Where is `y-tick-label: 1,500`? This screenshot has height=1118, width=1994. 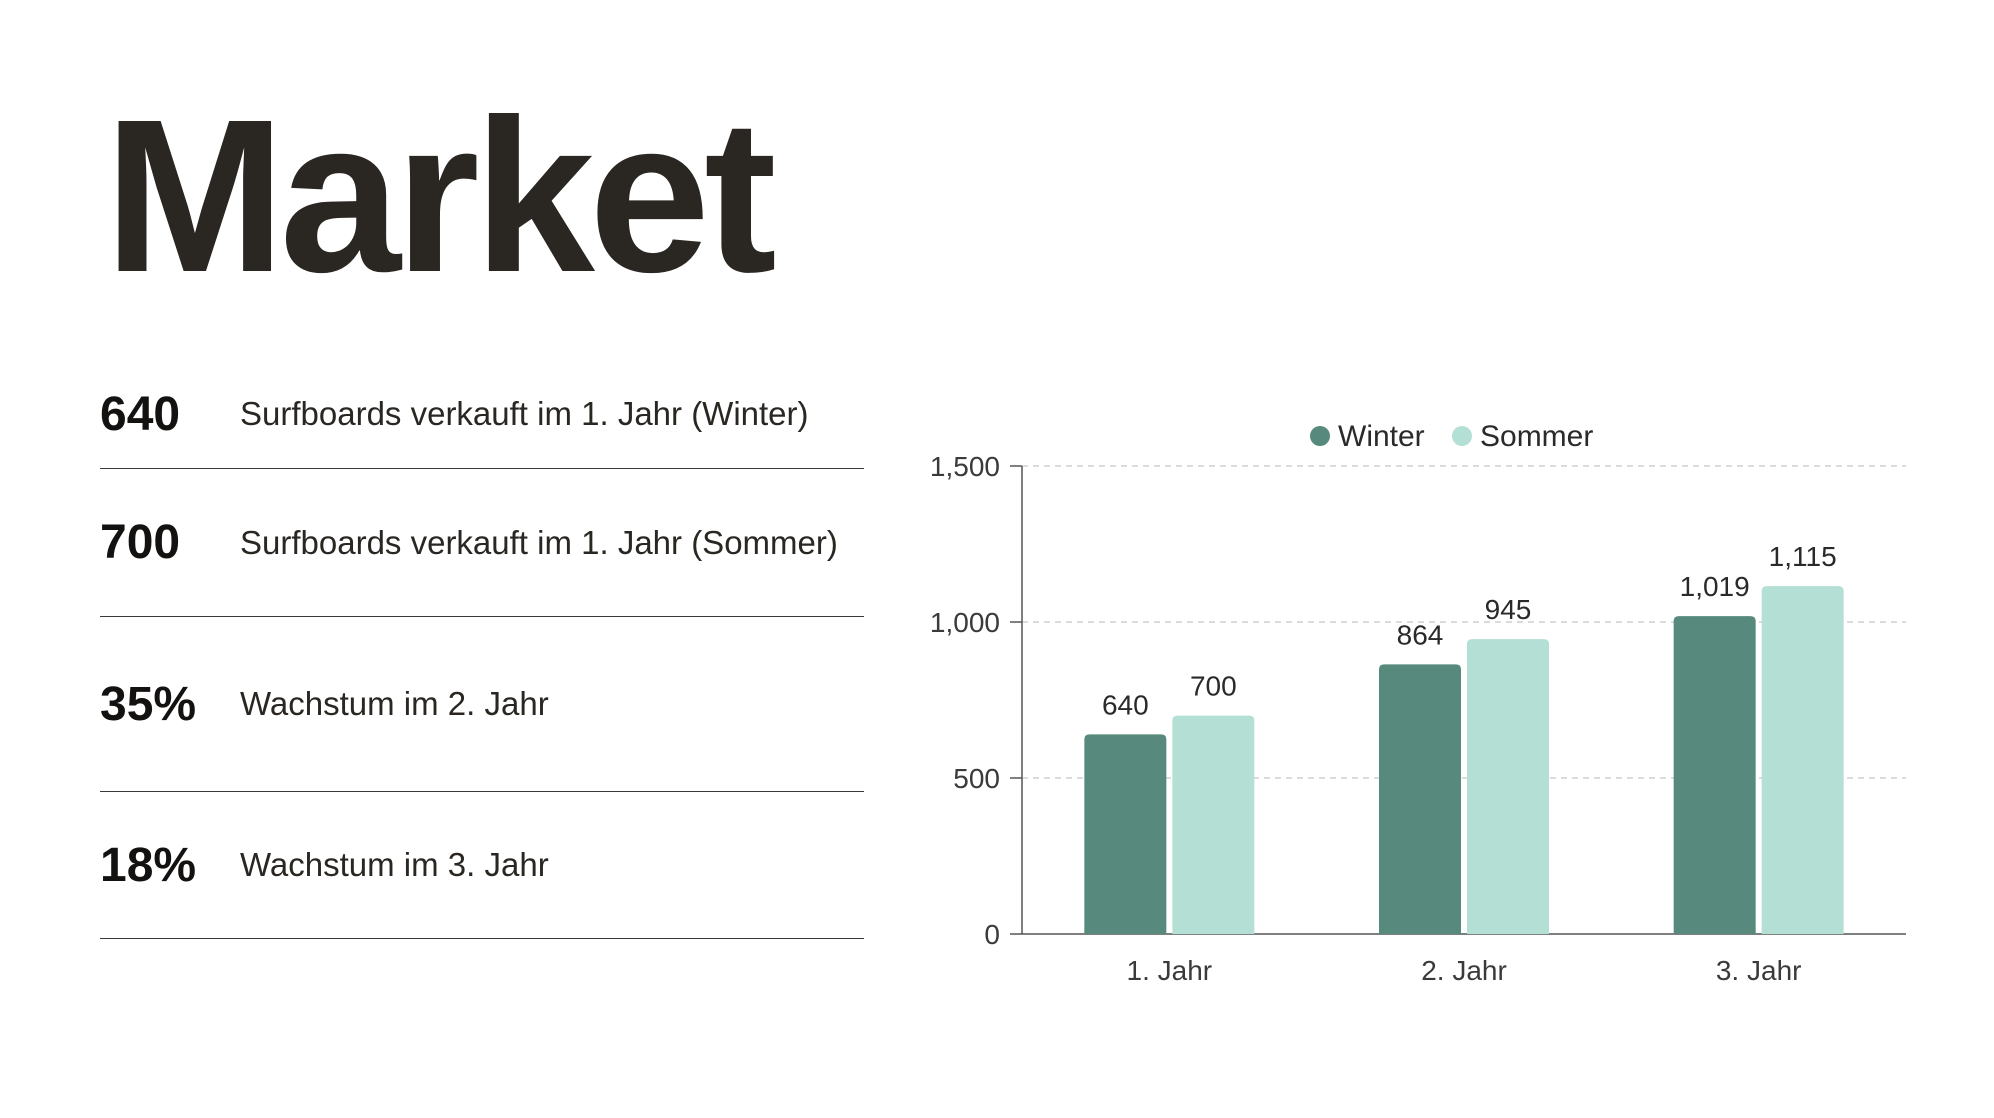 y-tick-label: 1,500 is located at coordinates (965, 466).